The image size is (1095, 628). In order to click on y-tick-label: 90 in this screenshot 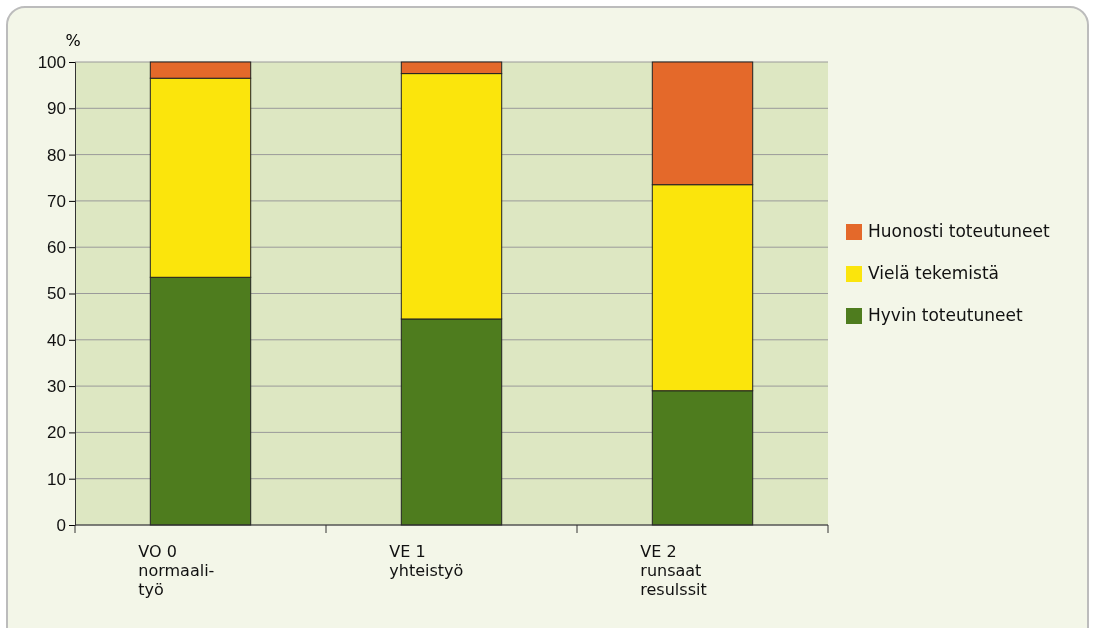, I will do `click(56, 109)`.